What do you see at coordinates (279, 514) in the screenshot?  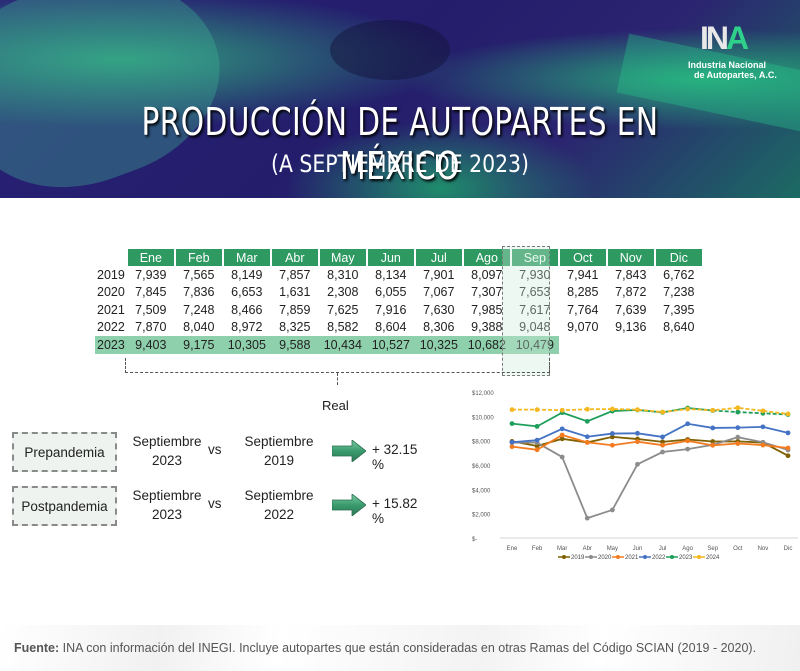 I see `period-year: 2022` at bounding box center [279, 514].